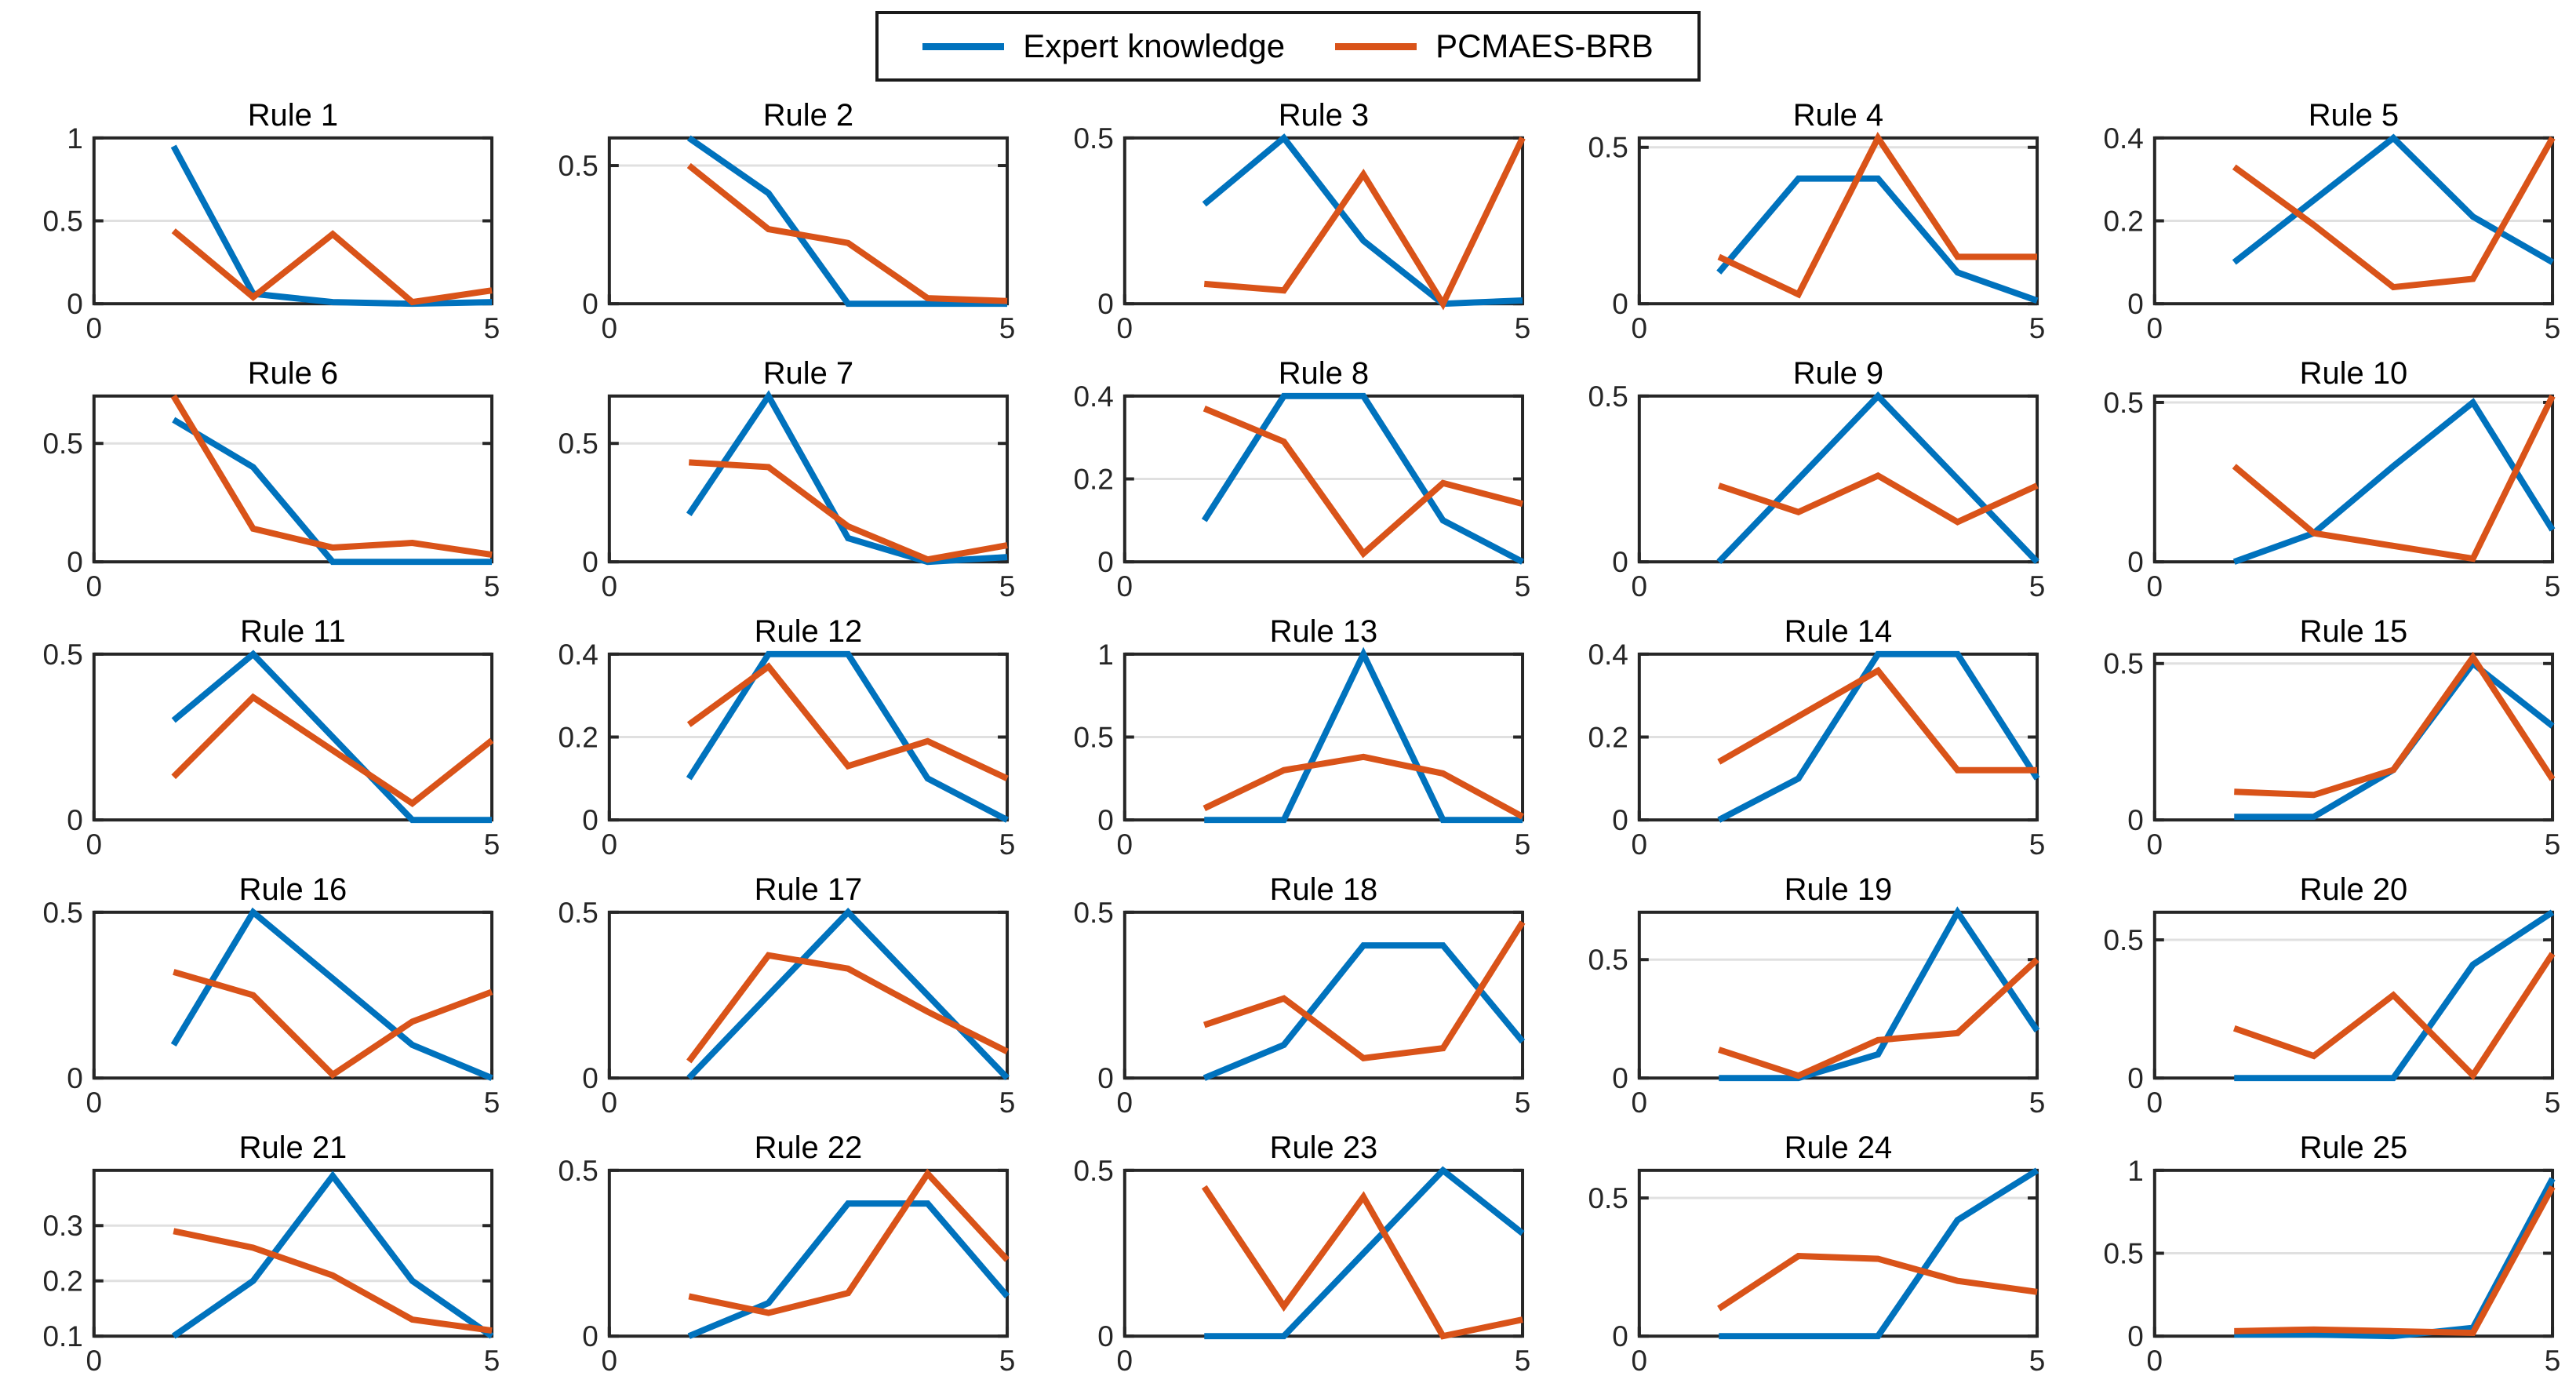 This screenshot has height=1387, width=2576. I want to click on subplot-rule-23: 0 0.5 0 5 Rule 23, so click(1288, 1254).